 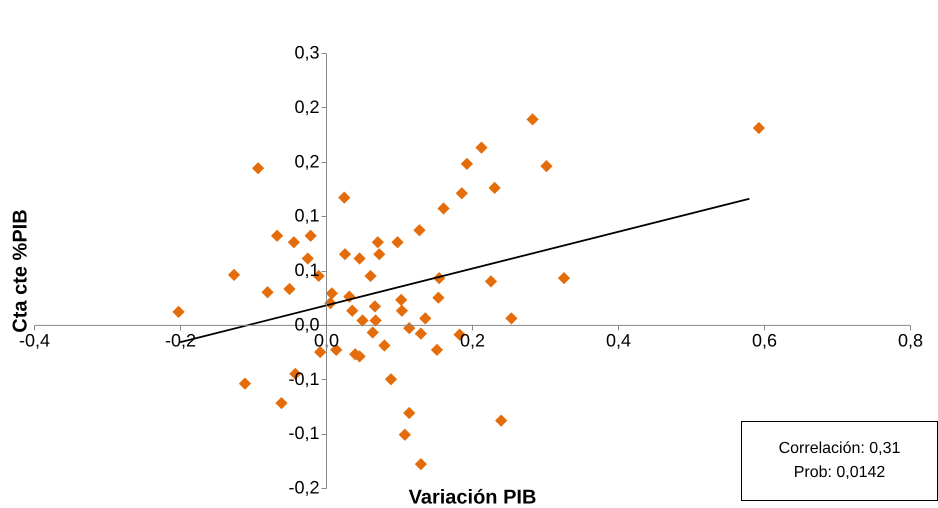 I want to click on x-tick-label: -0,2, so click(x=180, y=340).